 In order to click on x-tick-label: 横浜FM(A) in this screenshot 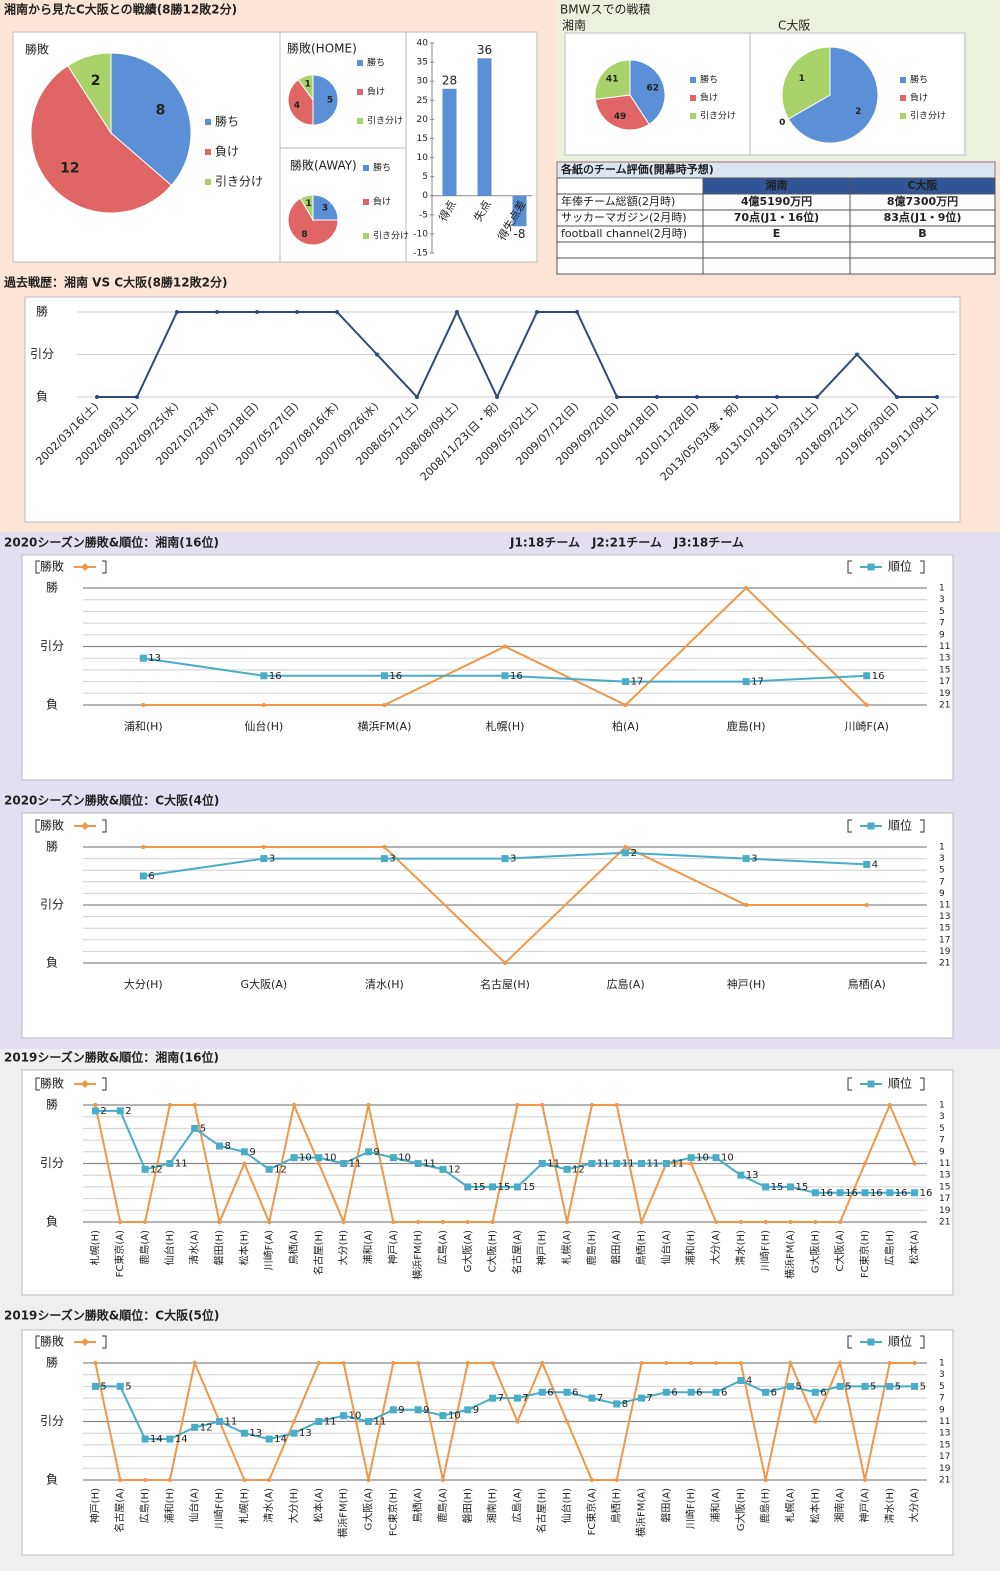, I will do `click(789, 1254)`.